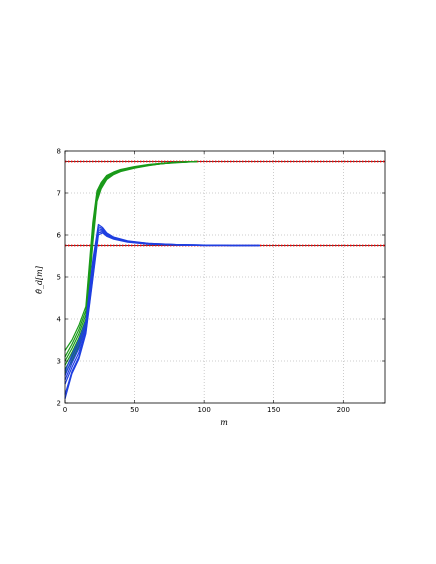 Image resolution: width=436 pixels, height=564 pixels. What do you see at coordinates (134, 410) in the screenshot?
I see `x-tick-label: 50` at bounding box center [134, 410].